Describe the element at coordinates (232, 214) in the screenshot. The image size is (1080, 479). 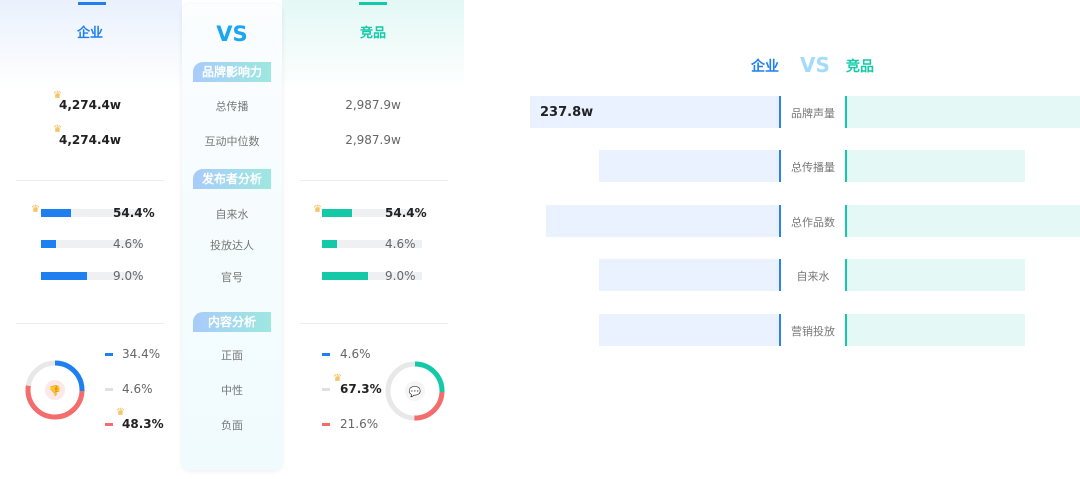
I see `metric-label: 自来水` at that location.